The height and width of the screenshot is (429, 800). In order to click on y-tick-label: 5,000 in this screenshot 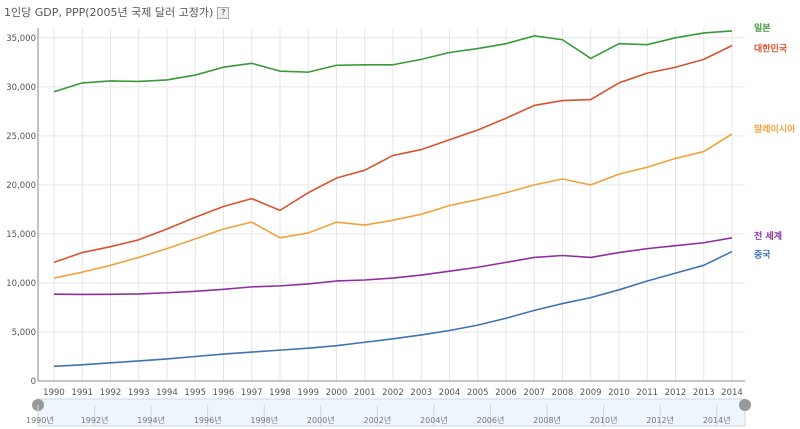, I will do `click(24, 333)`.